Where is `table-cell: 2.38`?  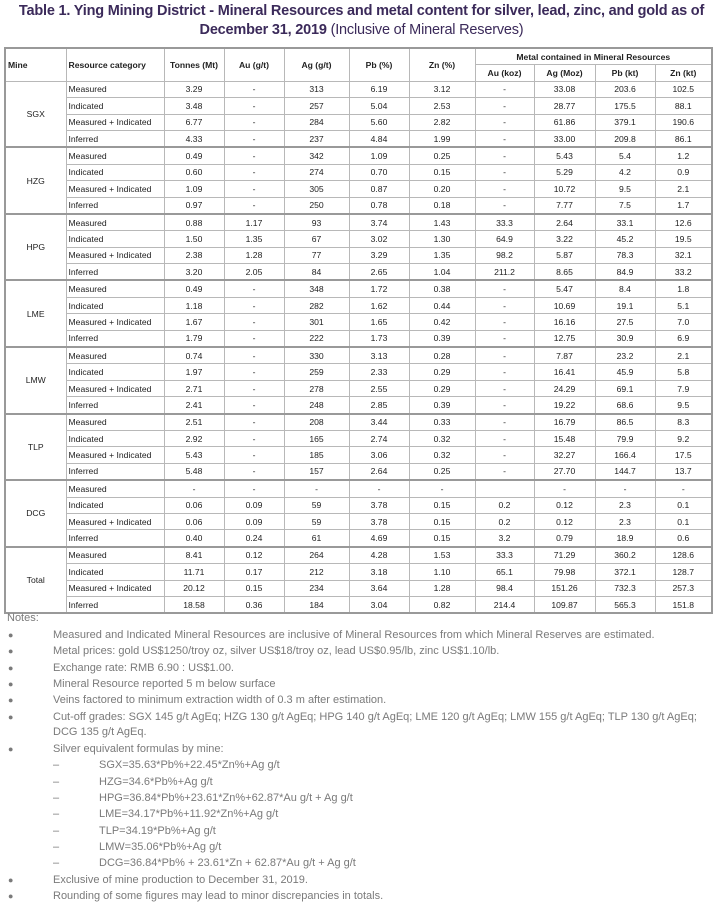
table-cell: 2.38 is located at coordinates (194, 255).